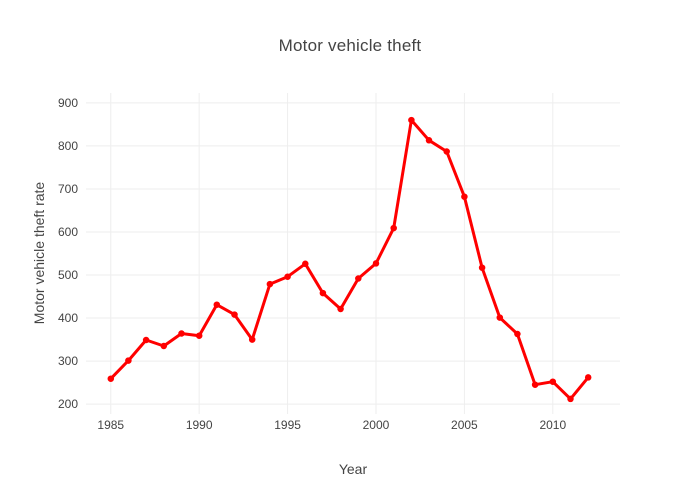 The width and height of the screenshot is (700, 500). What do you see at coordinates (358, 278) in the screenshot?
I see `data-point-1999` at bounding box center [358, 278].